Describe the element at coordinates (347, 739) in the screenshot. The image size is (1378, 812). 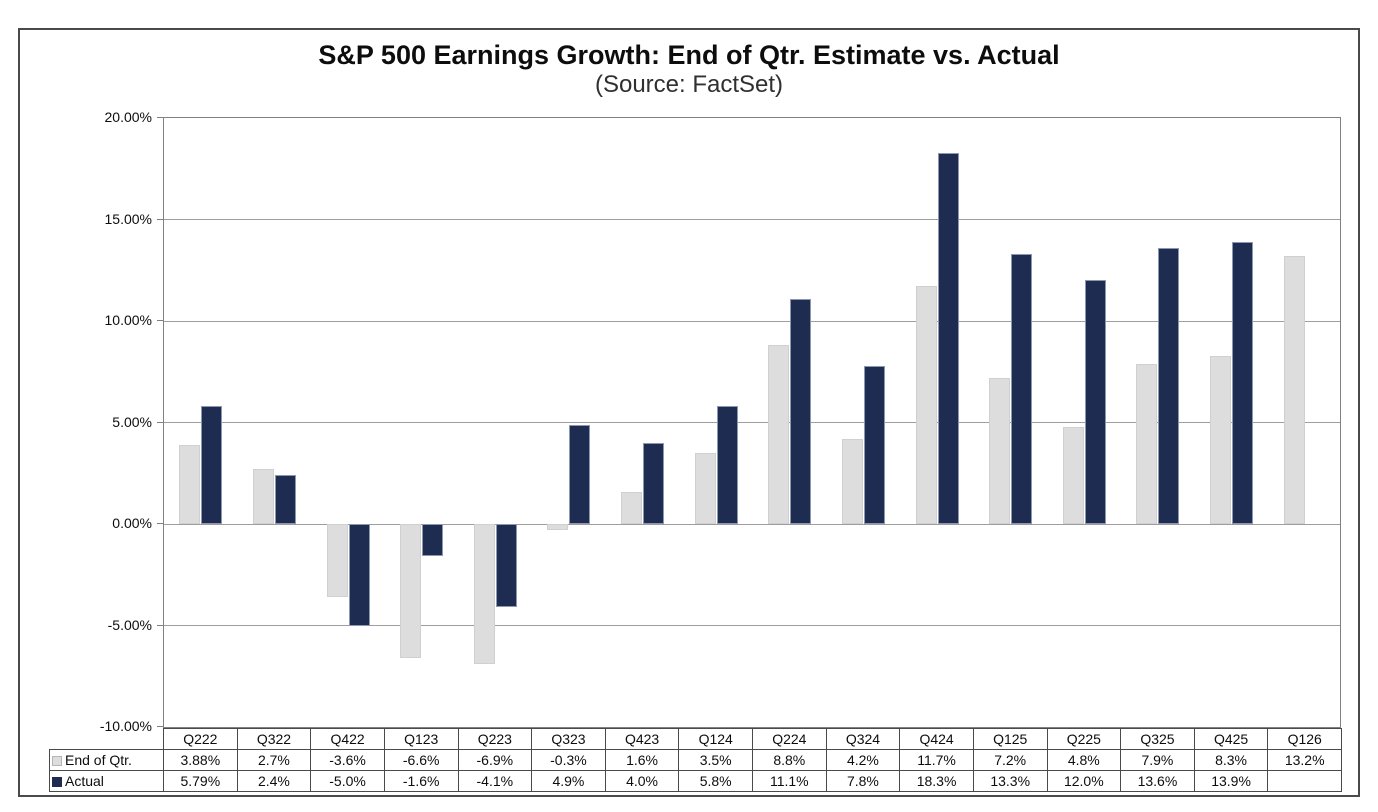
I see `category-header-q422: Q422` at that location.